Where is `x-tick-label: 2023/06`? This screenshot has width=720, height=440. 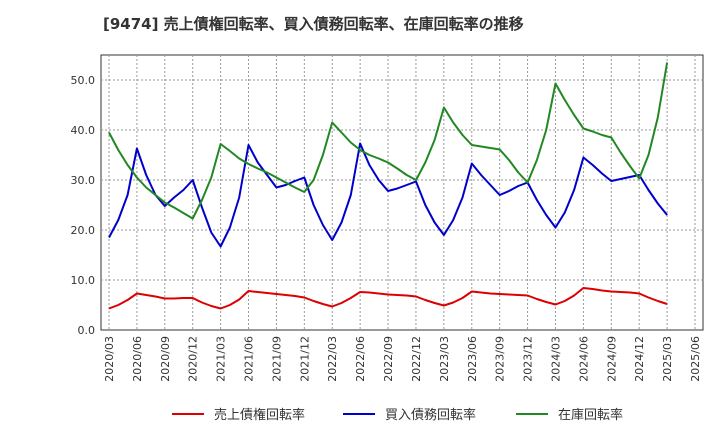
x-tick-label: 2023/06 is located at coordinates (472, 359).